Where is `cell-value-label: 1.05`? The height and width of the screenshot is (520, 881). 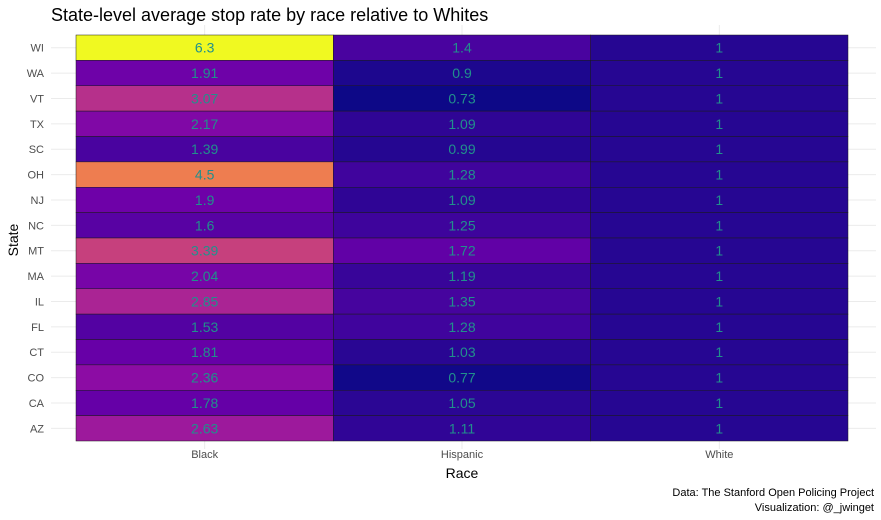 cell-value-label: 1.05 is located at coordinates (461, 403).